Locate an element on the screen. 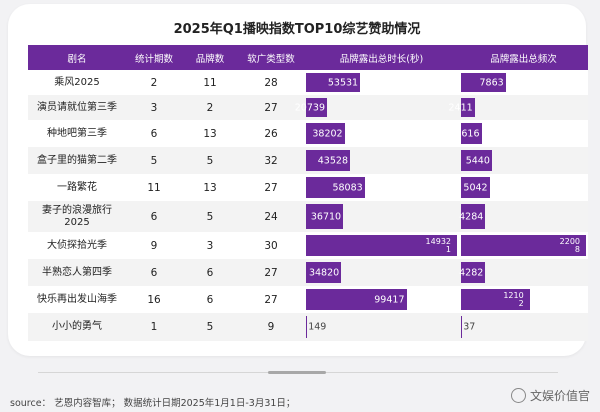  text-line: 1210 is located at coordinates (513, 295).